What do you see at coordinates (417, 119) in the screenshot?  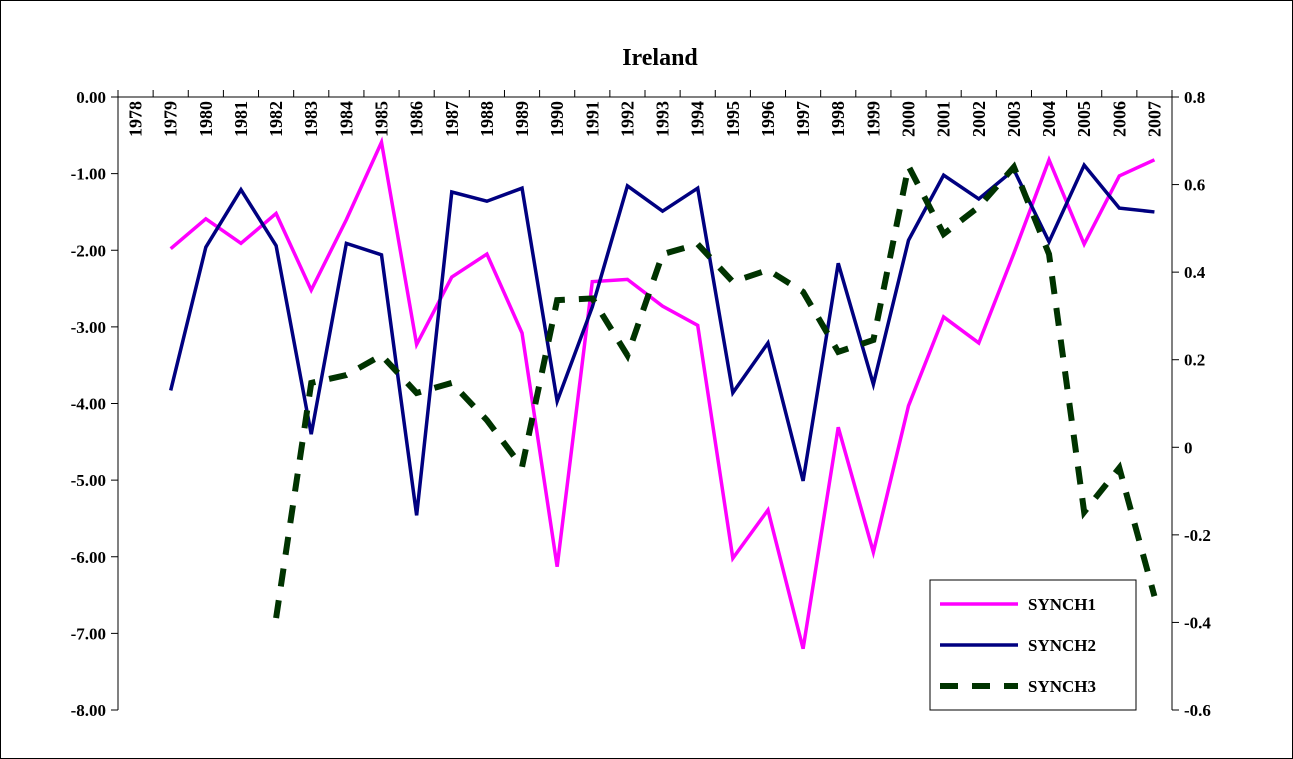 I see `x-tick-label: 1986` at bounding box center [417, 119].